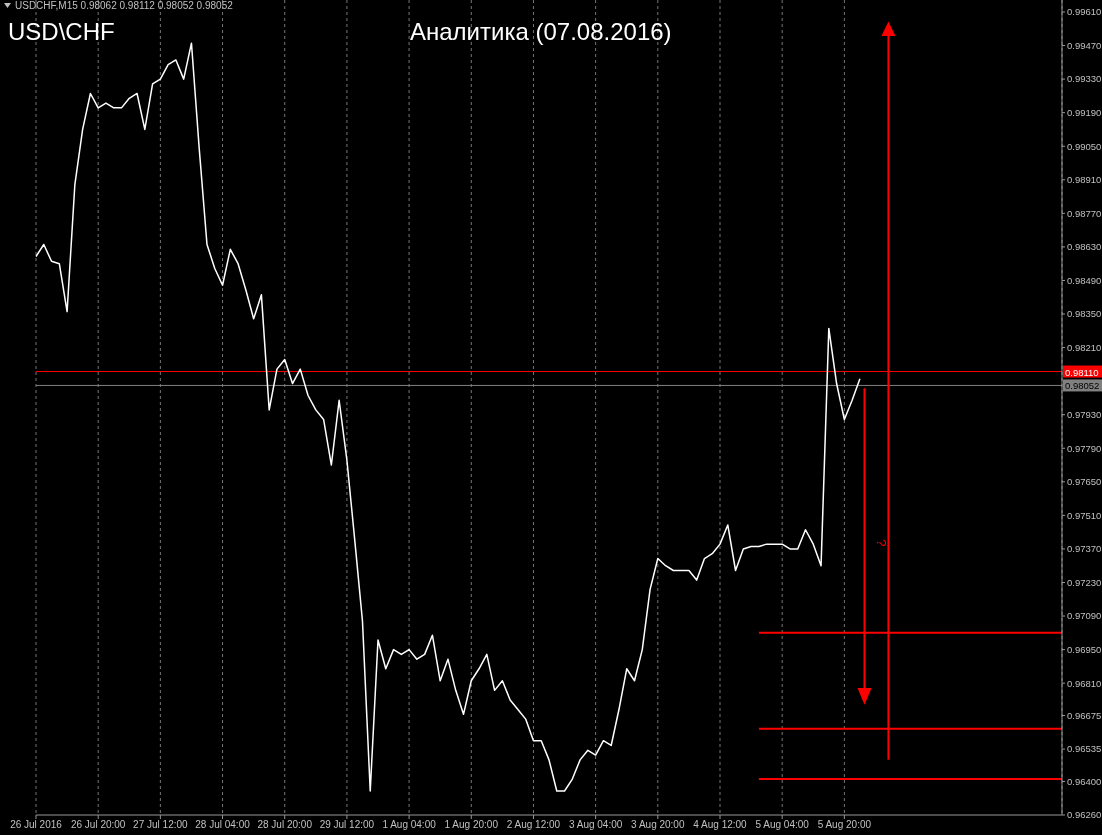 The width and height of the screenshot is (1102, 835). Describe the element at coordinates (61, 32) in the screenshot. I see `text: USD\CHF` at that location.